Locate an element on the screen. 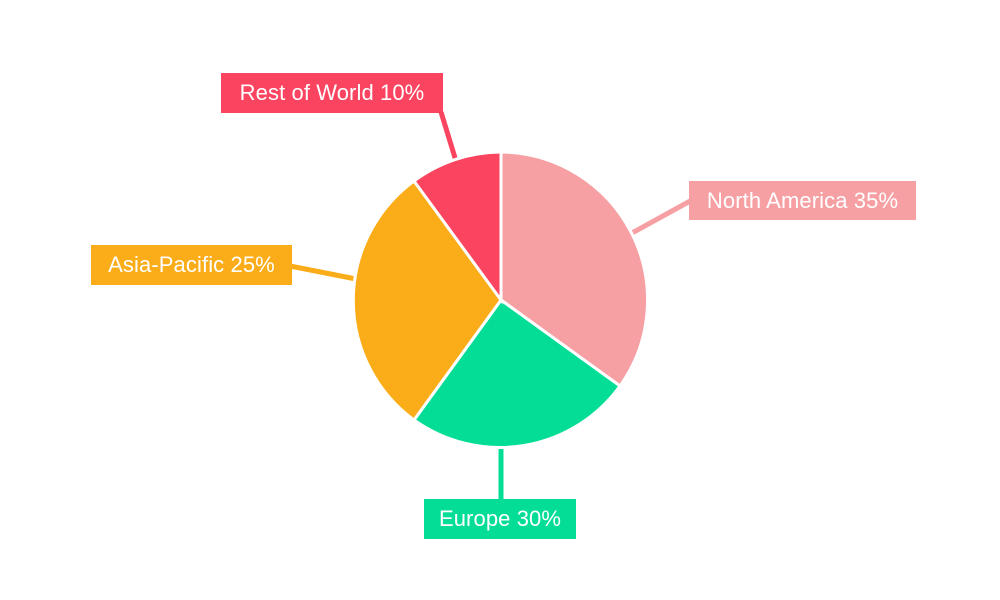  pie-slice-rest-of-world is located at coordinates (457, 227).